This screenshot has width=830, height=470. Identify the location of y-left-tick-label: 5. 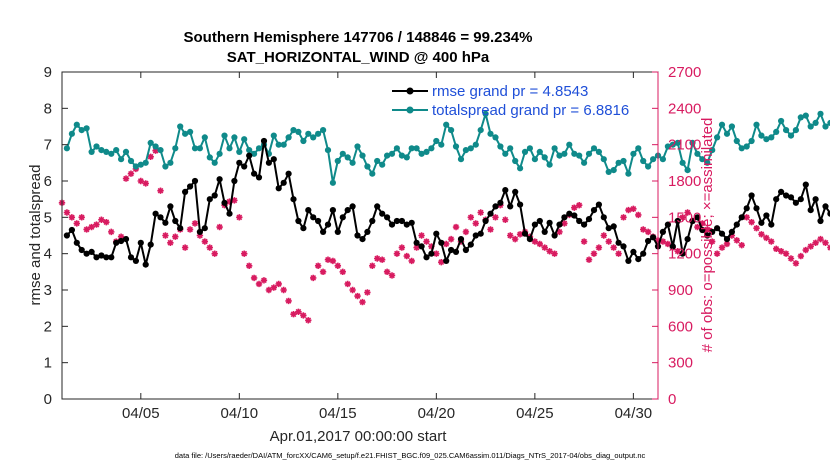
(48, 217).